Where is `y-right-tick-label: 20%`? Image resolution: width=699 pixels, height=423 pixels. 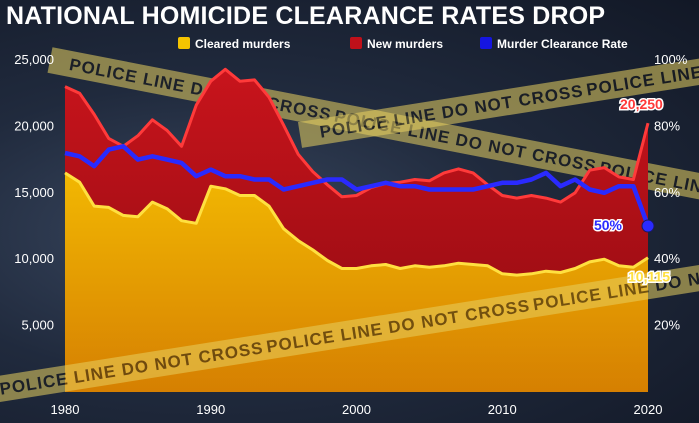 y-right-tick-label: 20% is located at coordinates (667, 325).